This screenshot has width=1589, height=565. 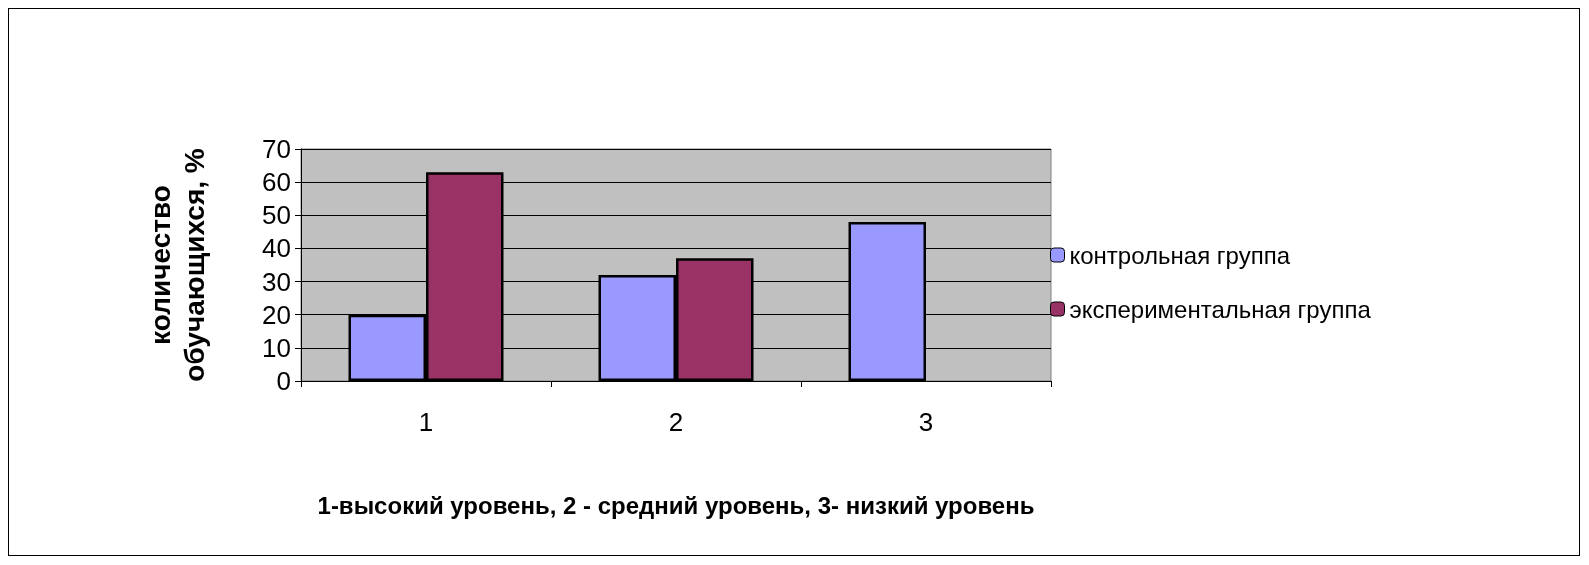 I want to click on y-tick-label: 20, so click(x=276, y=314).